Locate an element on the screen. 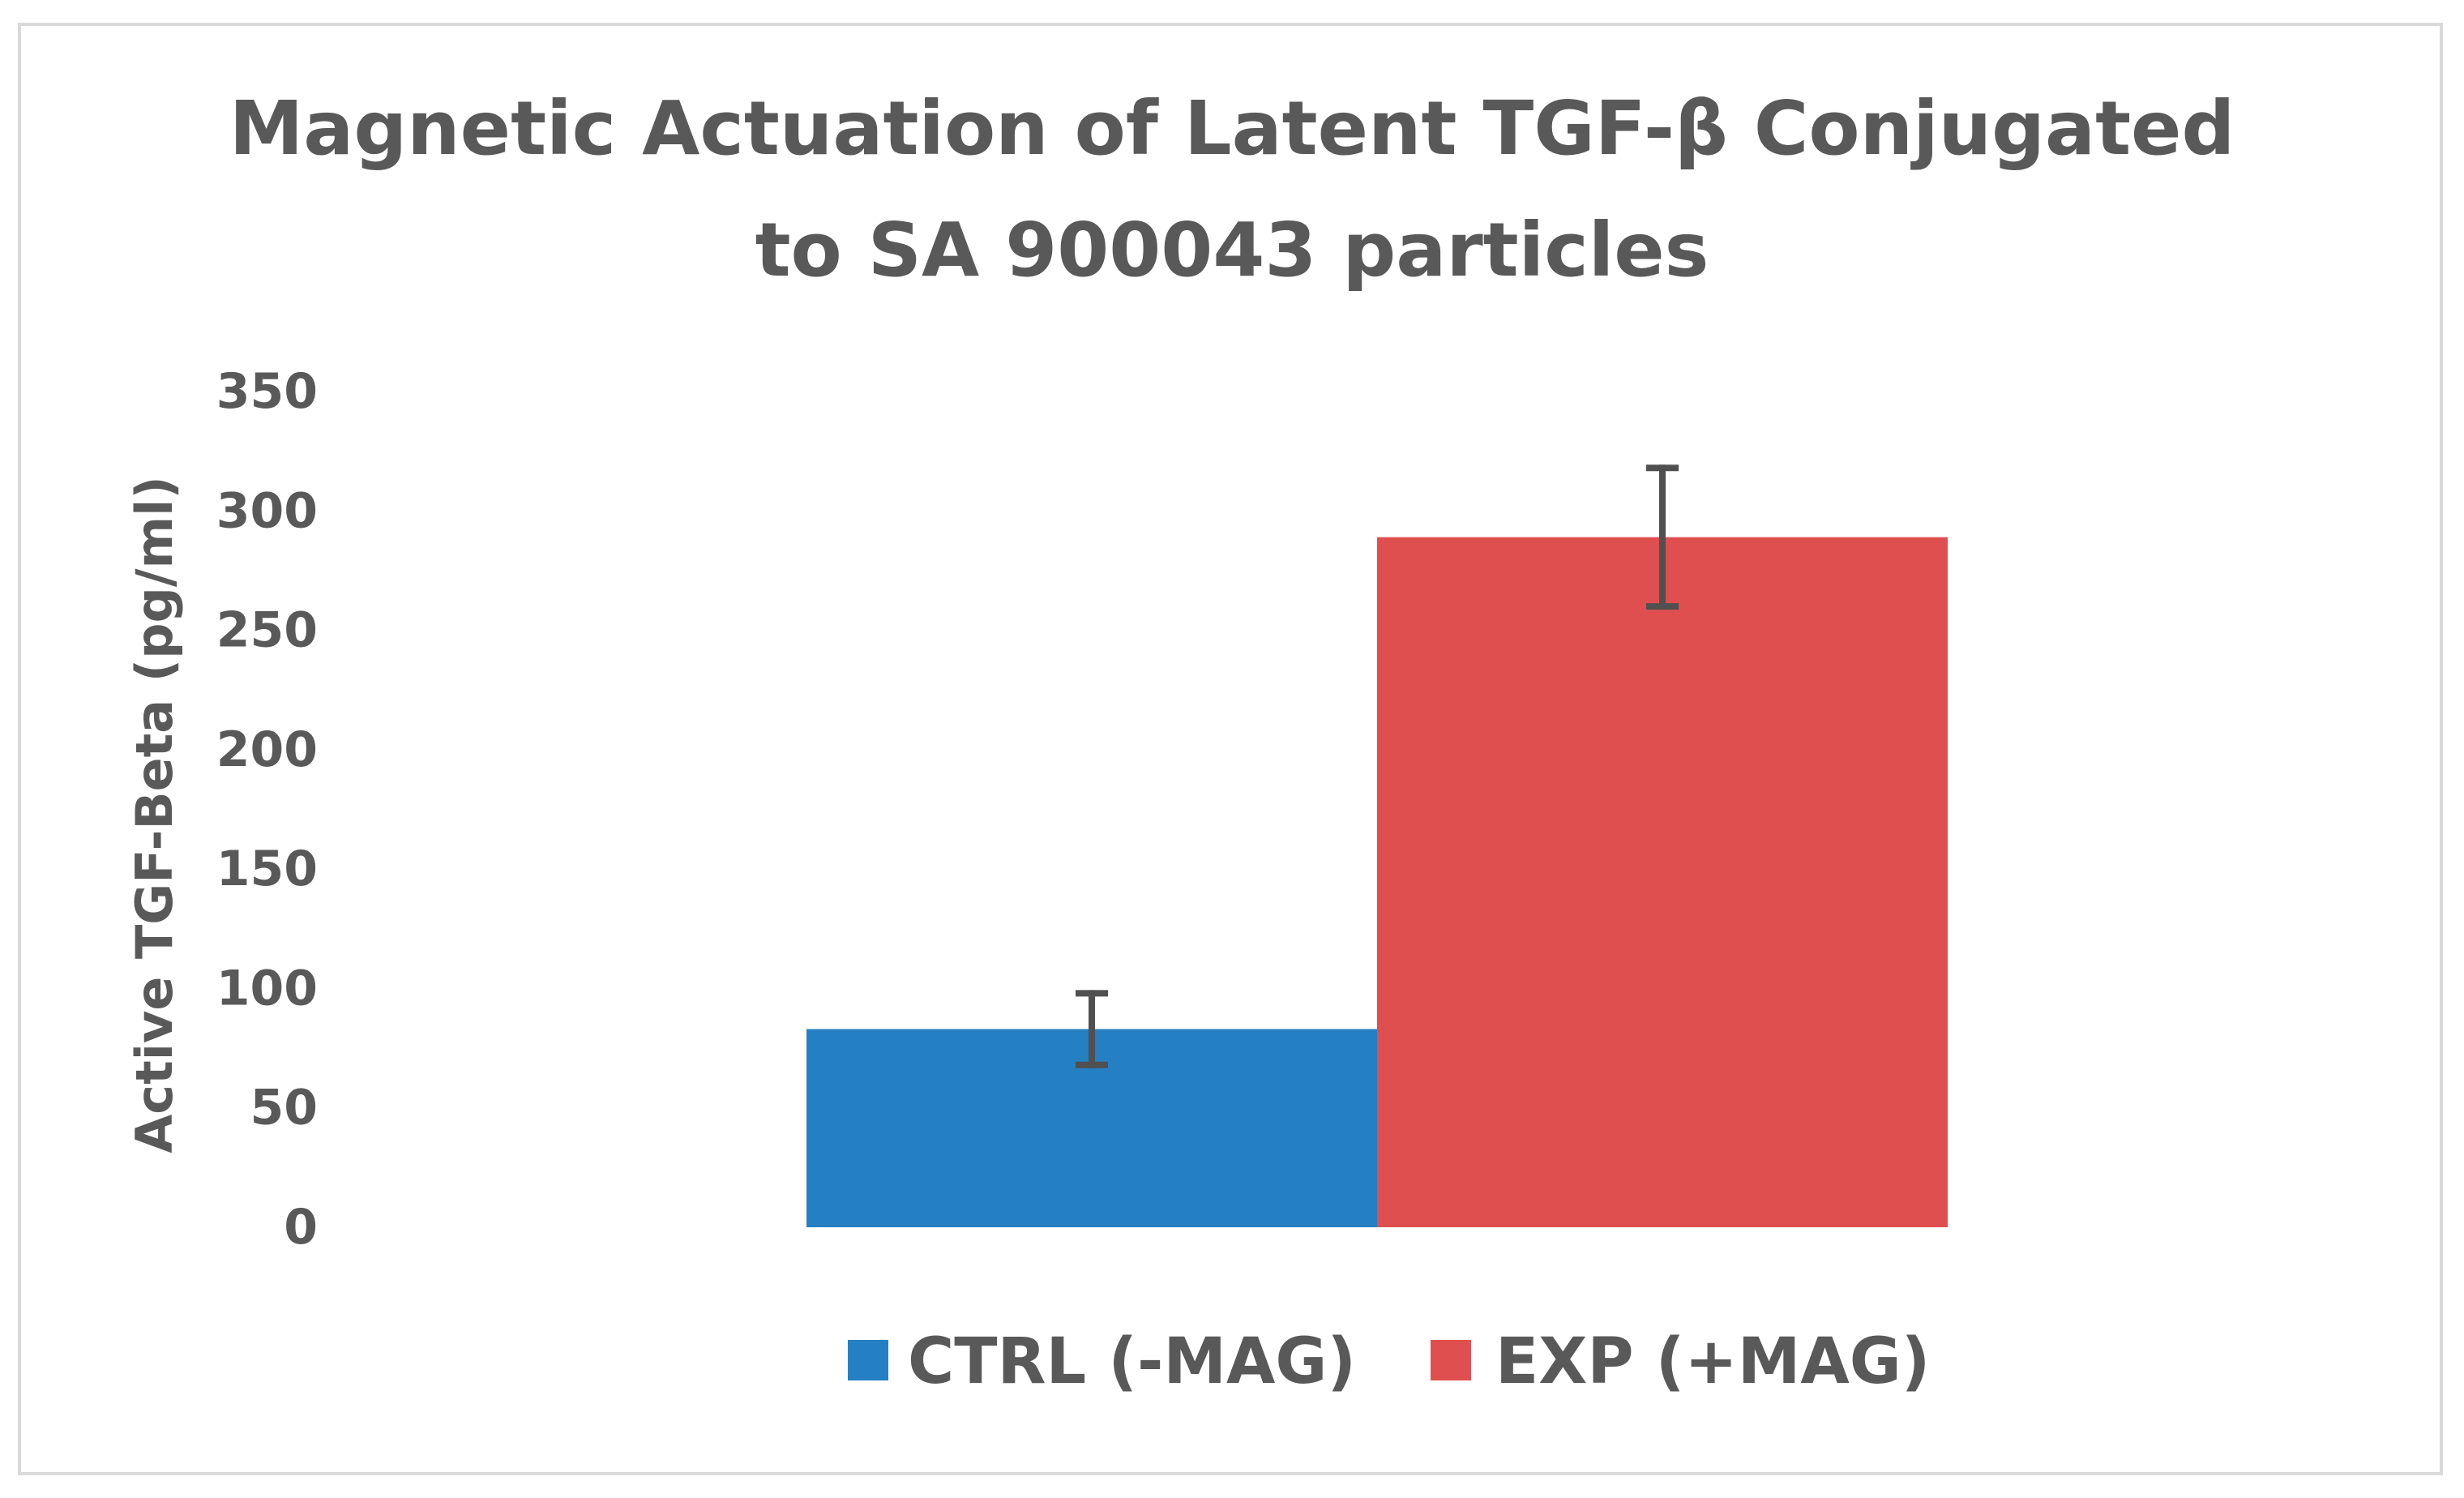 The image size is (2464, 1498). y-tick-label: 150 is located at coordinates (267, 869).